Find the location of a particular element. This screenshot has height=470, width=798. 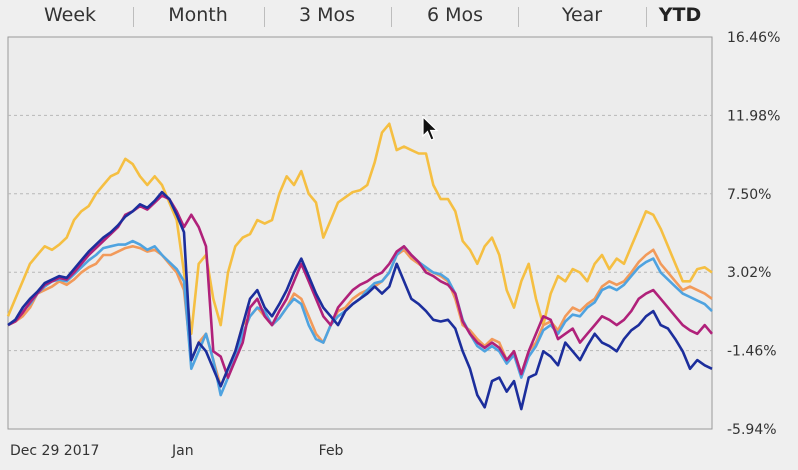

x-tick-label: Jan is located at coordinates (182, 451).